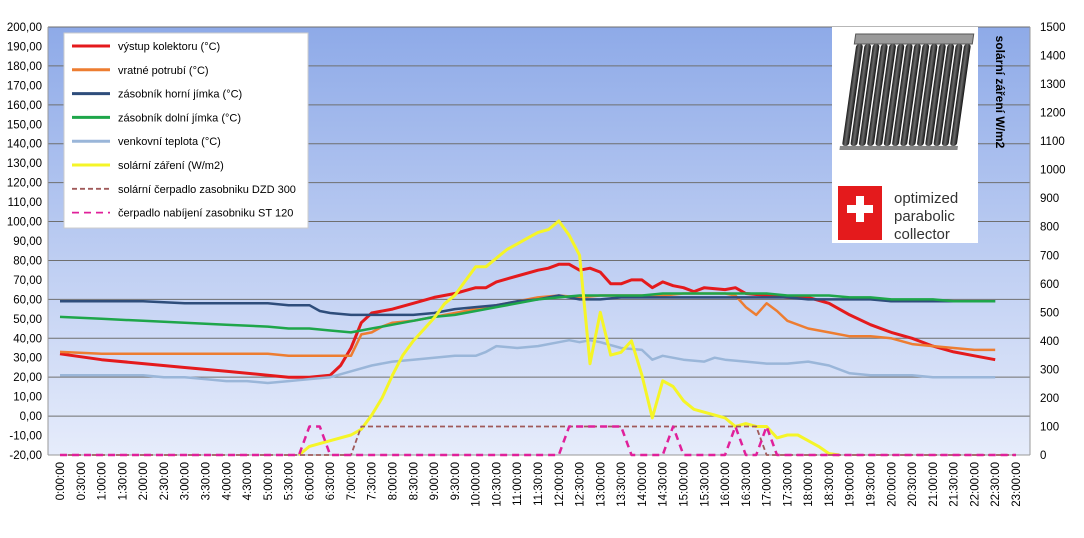 The width and height of the screenshot is (1084, 538). Describe the element at coordinates (205, 214) in the screenshot. I see `legend-label: čerpadlo nabíjení zasobniku ST 120` at that location.